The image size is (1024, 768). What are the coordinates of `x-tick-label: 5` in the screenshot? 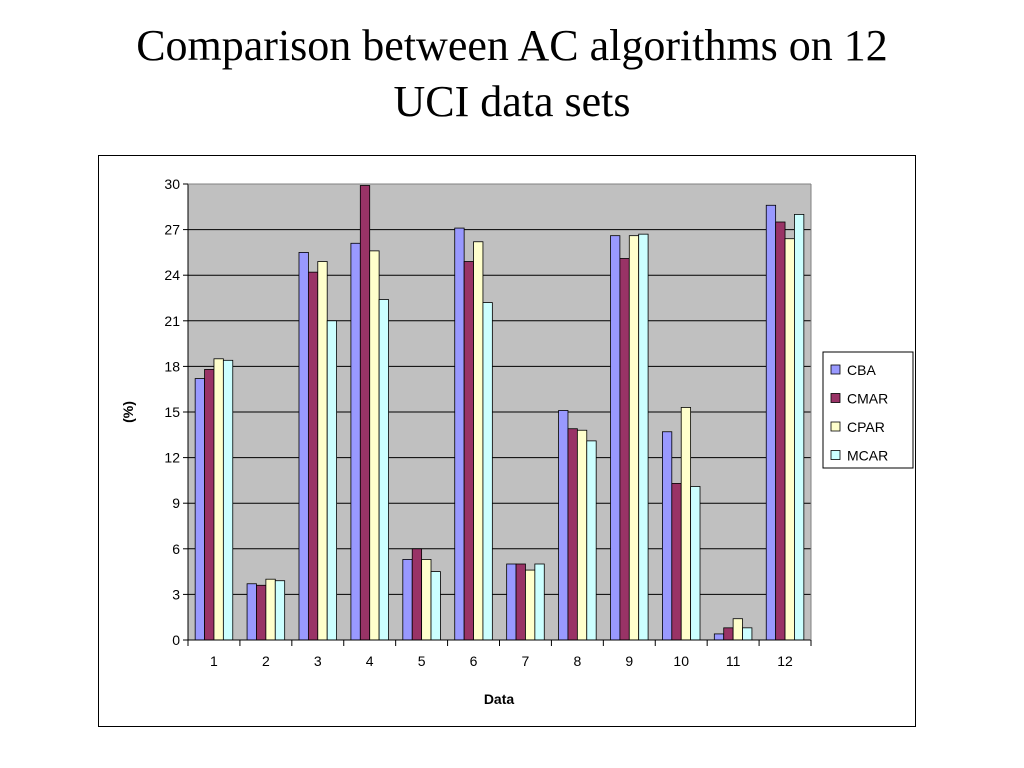 It's located at (422, 661).